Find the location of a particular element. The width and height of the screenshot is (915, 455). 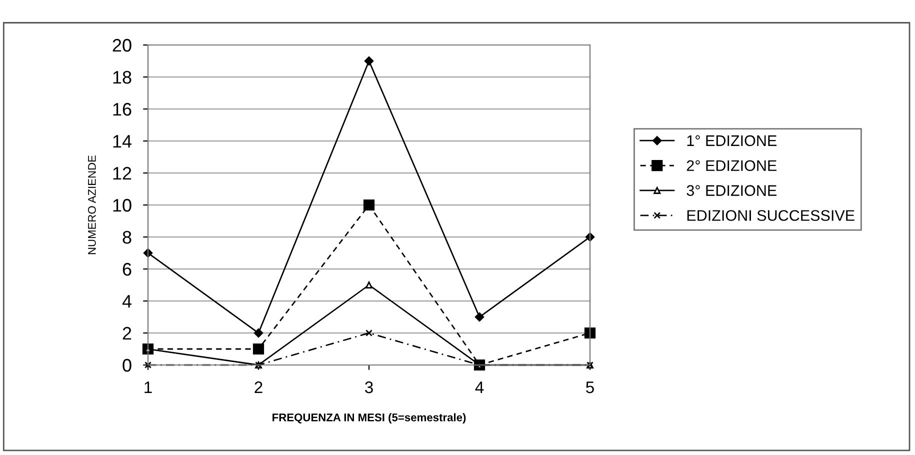

y-tick-label: 10 is located at coordinates (122, 205).